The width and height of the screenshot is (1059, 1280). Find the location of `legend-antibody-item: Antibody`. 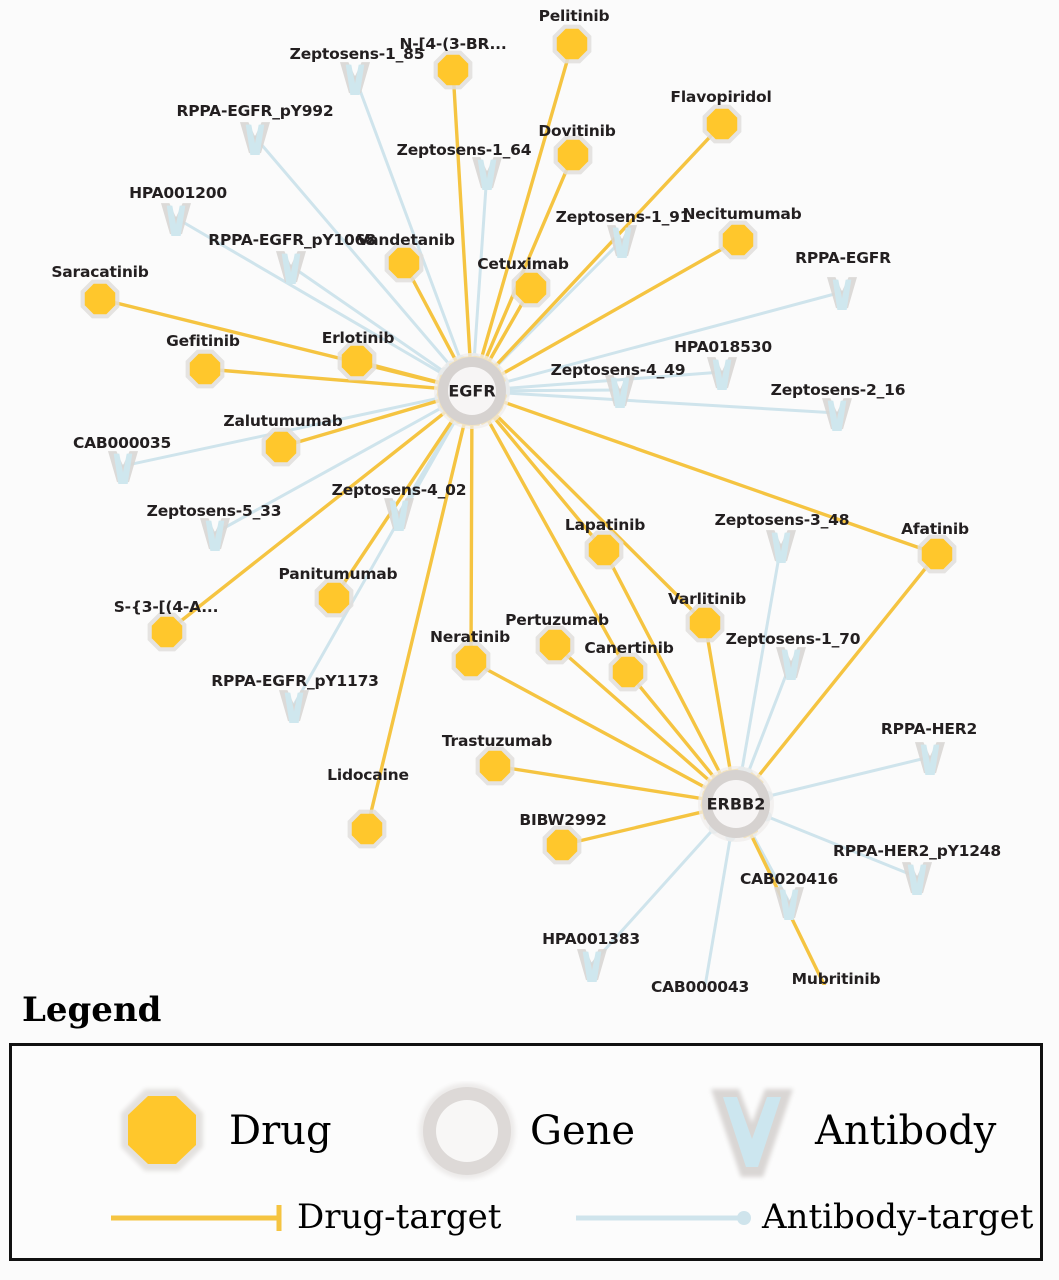

legend-antibody-item: Antibody is located at coordinates (846, 1138).